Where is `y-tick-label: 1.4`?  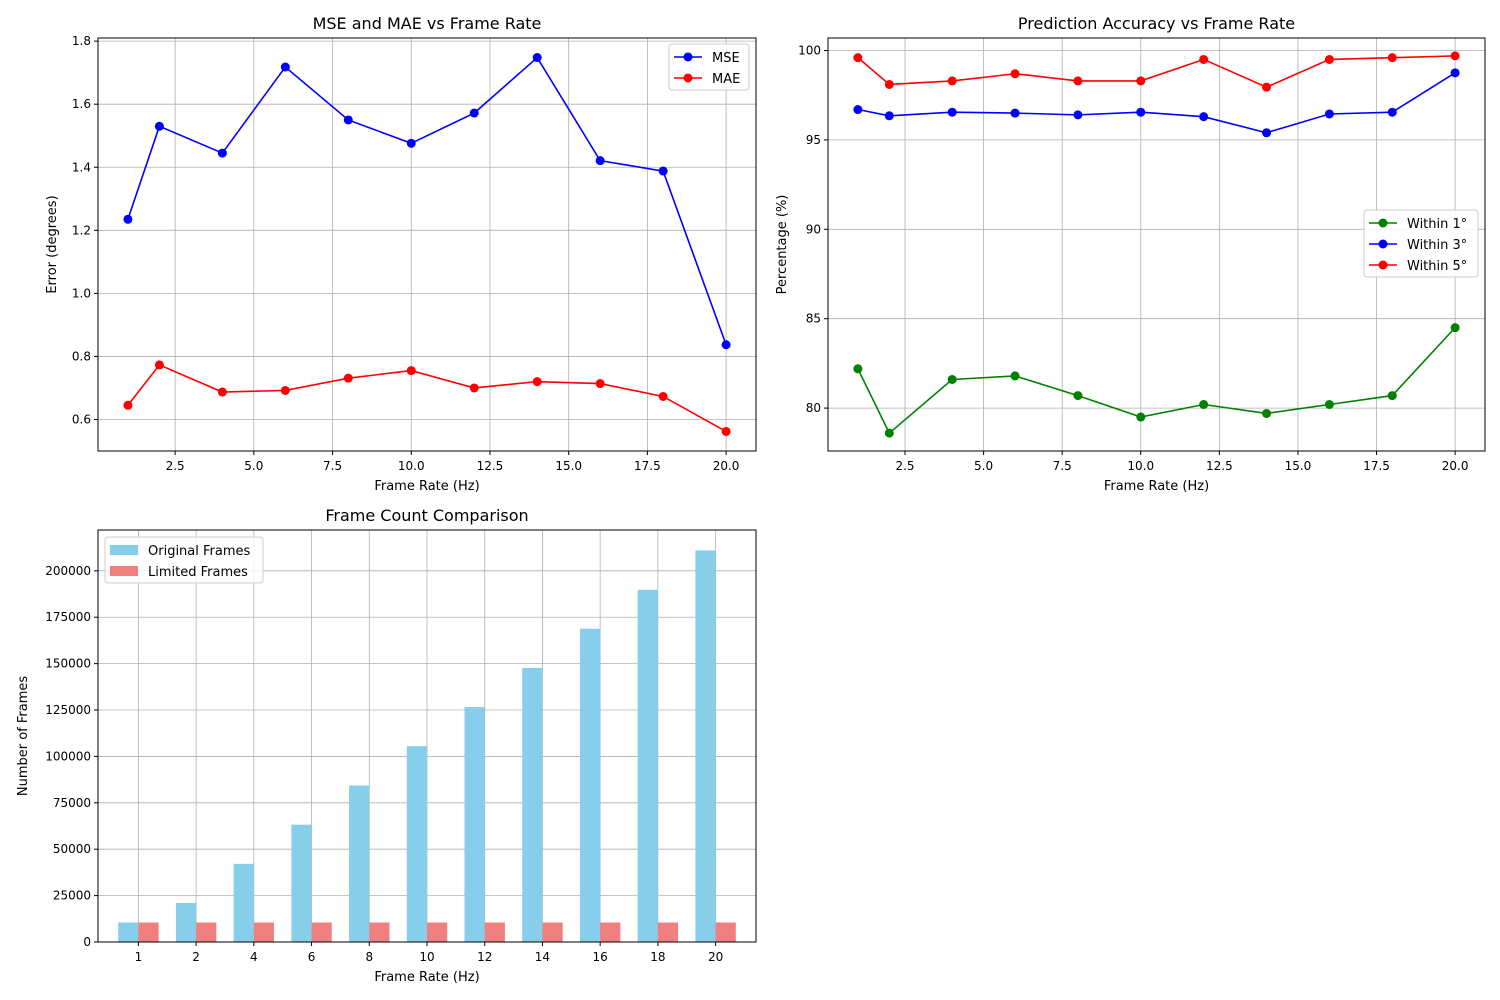
y-tick-label: 1.4 is located at coordinates (81, 167).